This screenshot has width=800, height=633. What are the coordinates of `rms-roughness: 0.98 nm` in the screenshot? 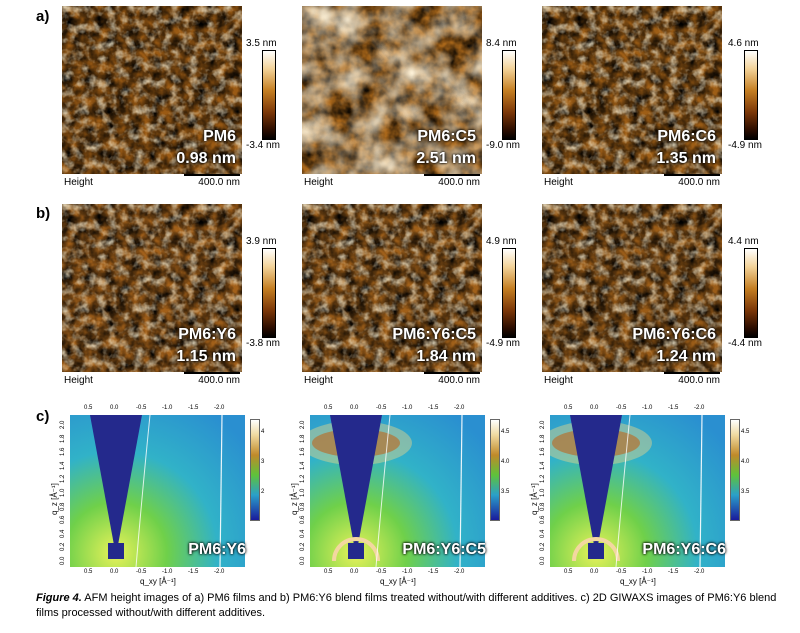 It's located at (206, 158).